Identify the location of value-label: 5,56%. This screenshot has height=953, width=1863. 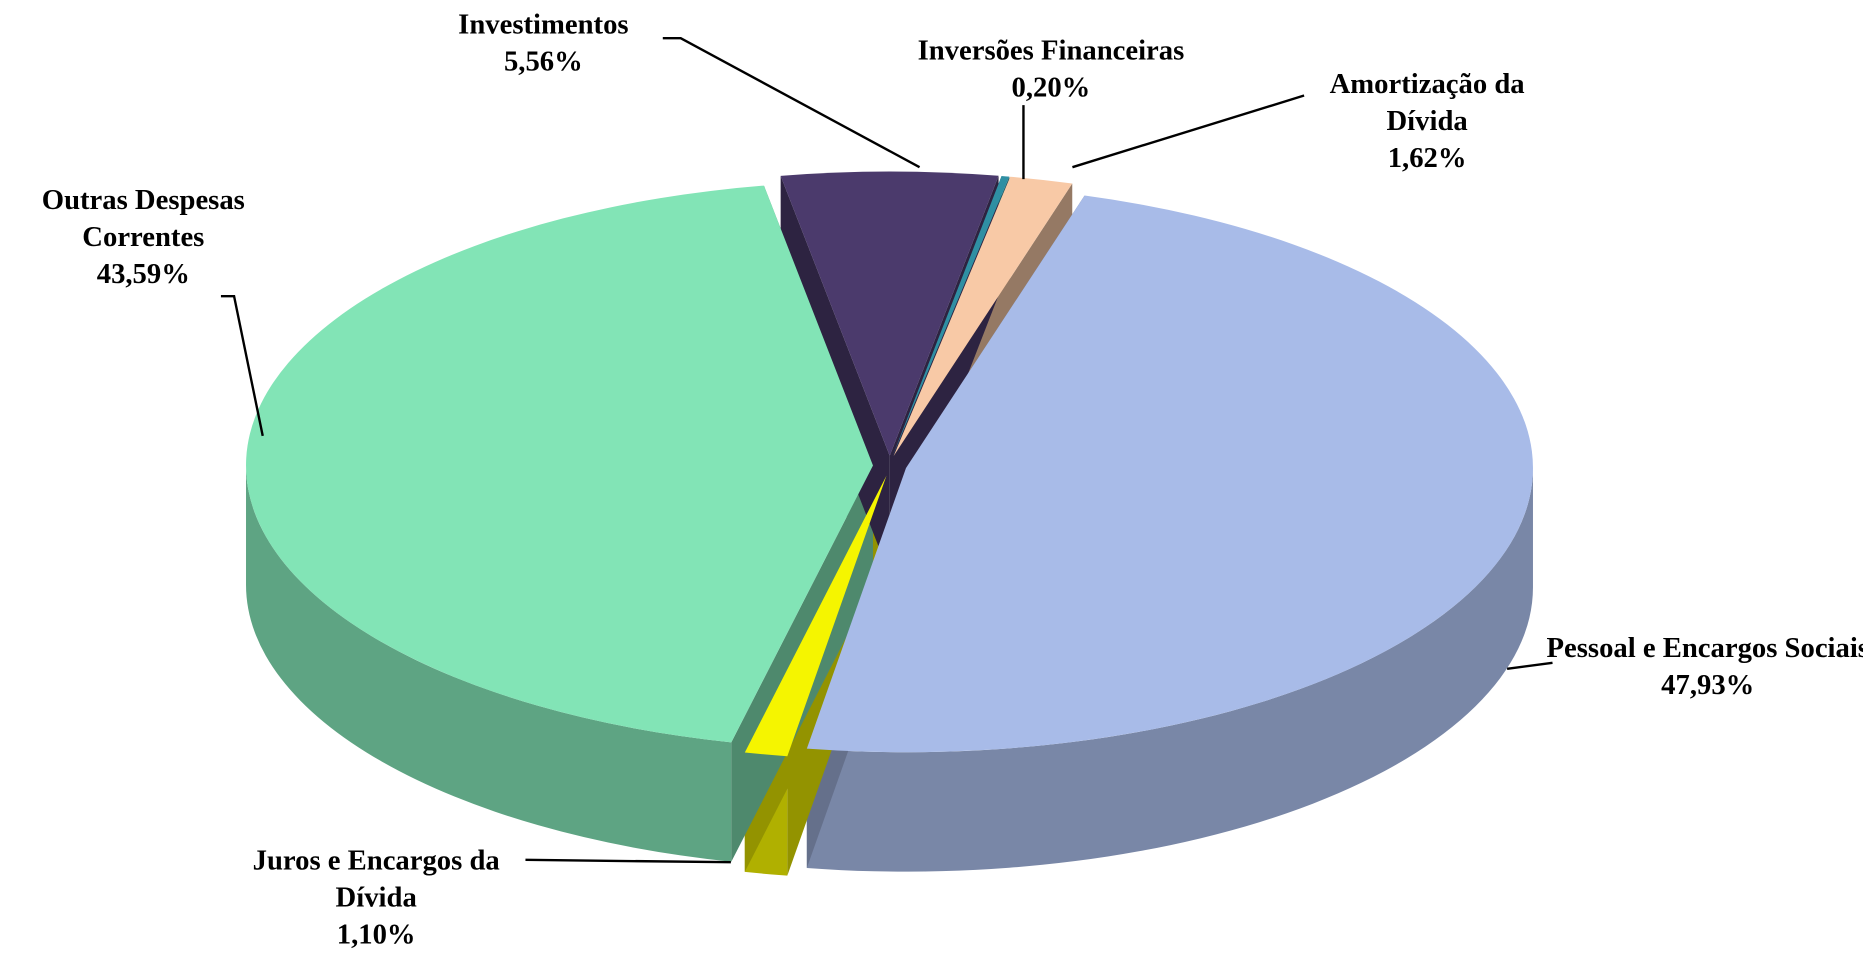
(543, 62).